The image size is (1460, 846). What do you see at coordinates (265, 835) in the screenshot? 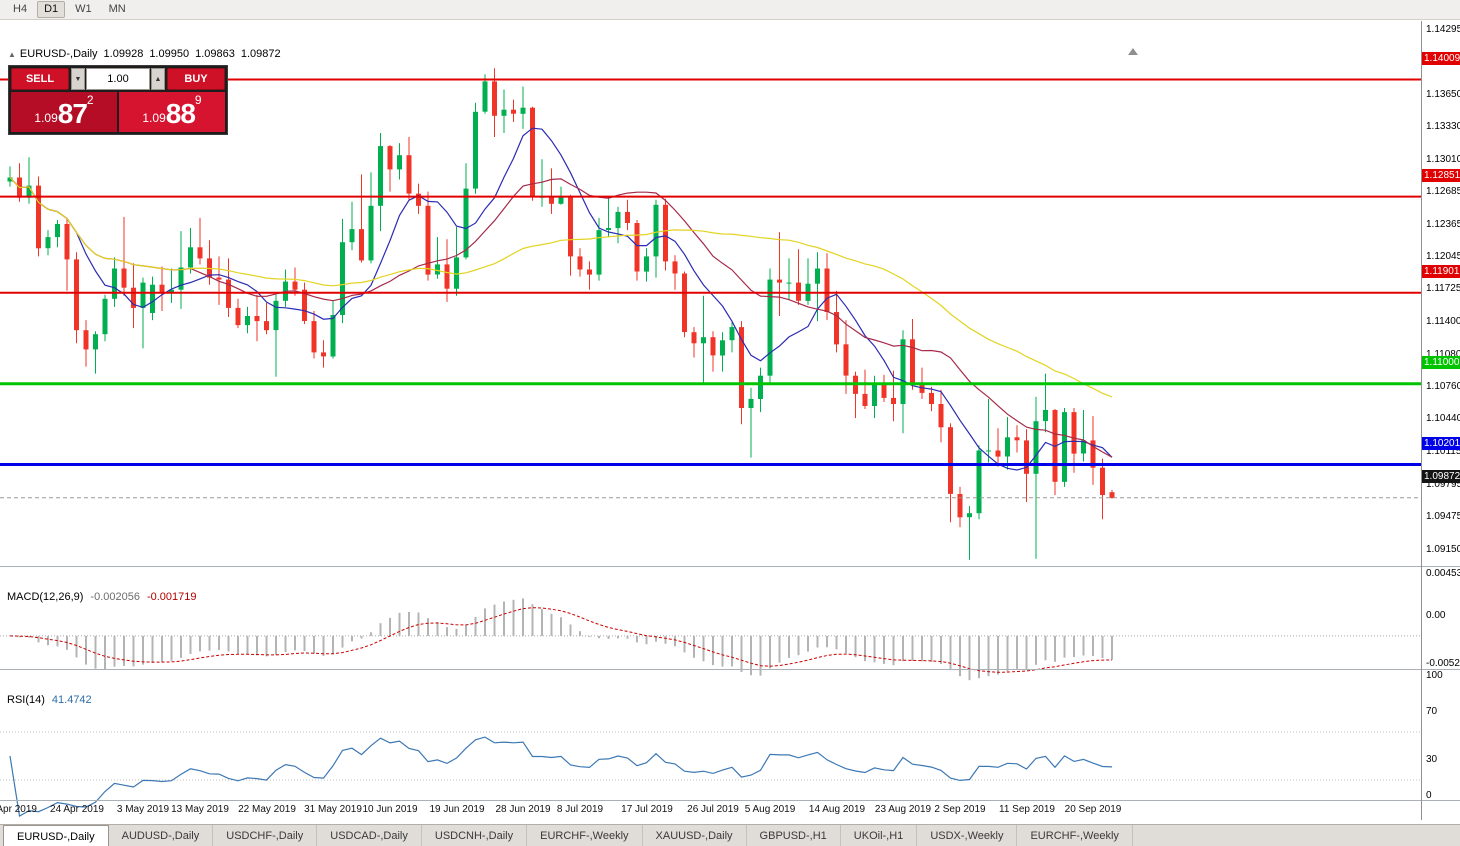
I see `symbol-tab: USDCHF-,Daily` at bounding box center [265, 835].